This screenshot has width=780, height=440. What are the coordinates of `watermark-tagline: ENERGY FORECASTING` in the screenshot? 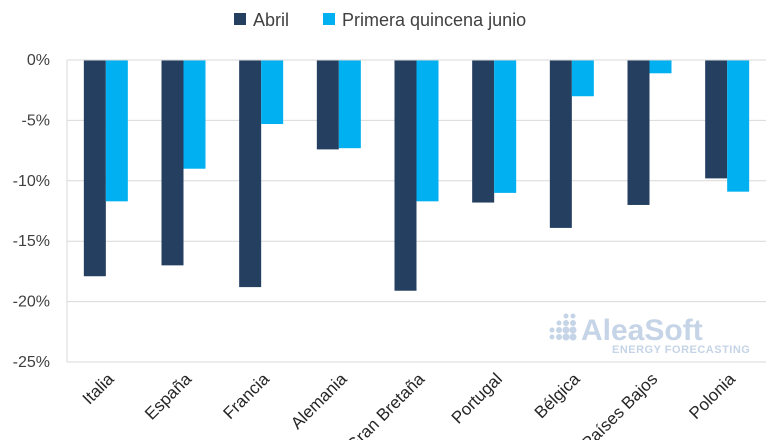 It's located at (681, 350).